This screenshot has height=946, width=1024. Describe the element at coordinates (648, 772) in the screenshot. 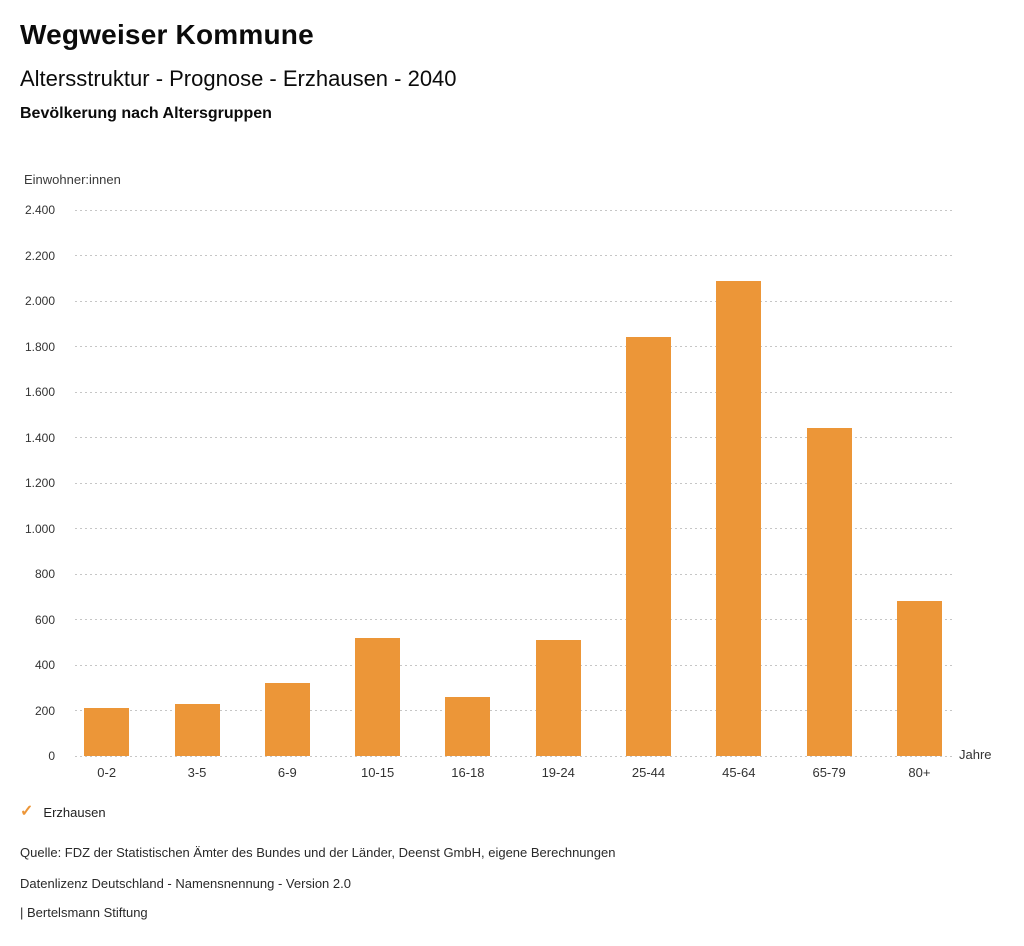

I see `x-tick-label: 25-44` at that location.